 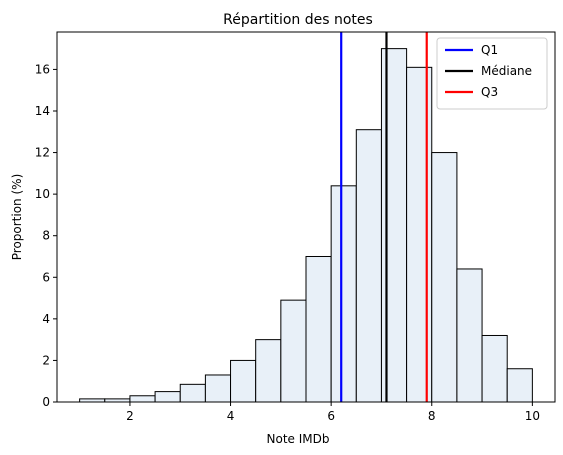 I want to click on x-tick-label: 8, so click(x=432, y=416).